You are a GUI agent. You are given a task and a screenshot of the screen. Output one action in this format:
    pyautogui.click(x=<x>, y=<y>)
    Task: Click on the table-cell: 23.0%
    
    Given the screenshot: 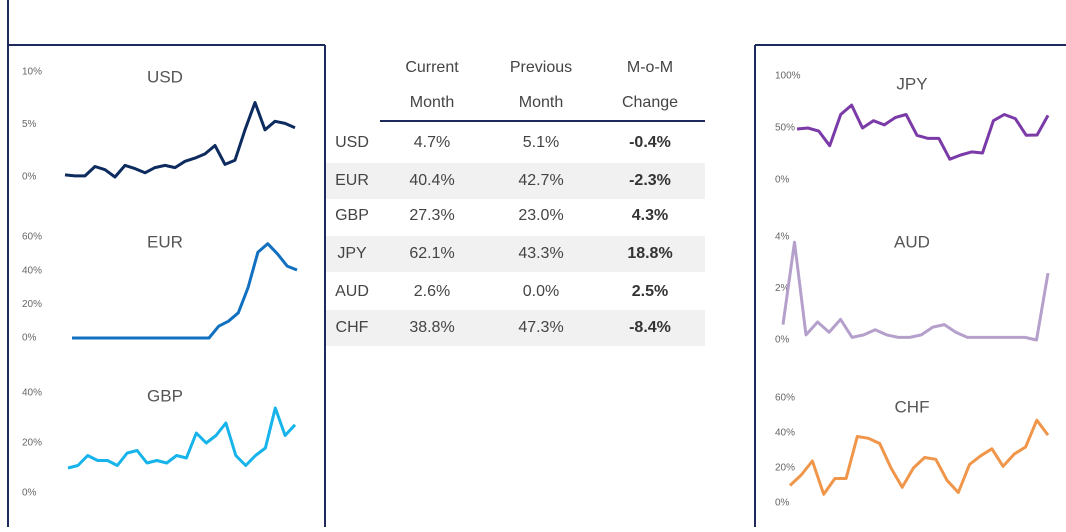 What is the action you would take?
    pyautogui.click(x=540, y=215)
    